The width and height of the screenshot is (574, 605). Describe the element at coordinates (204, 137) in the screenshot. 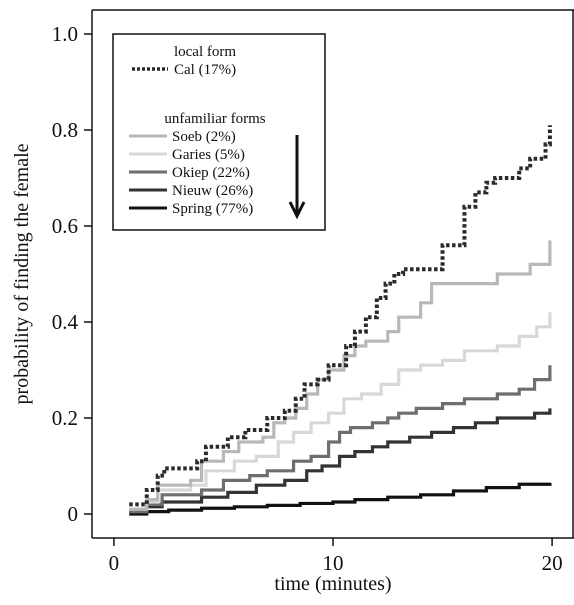

I see `legend-label: Soeb (2%)` at that location.